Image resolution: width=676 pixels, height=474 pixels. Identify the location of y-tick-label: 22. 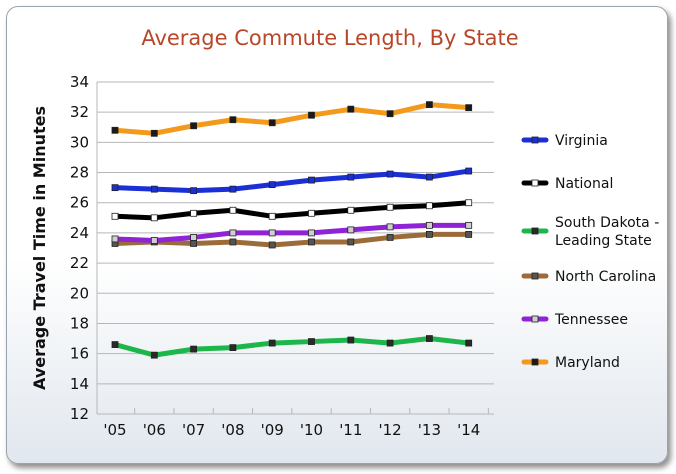
(79, 263).